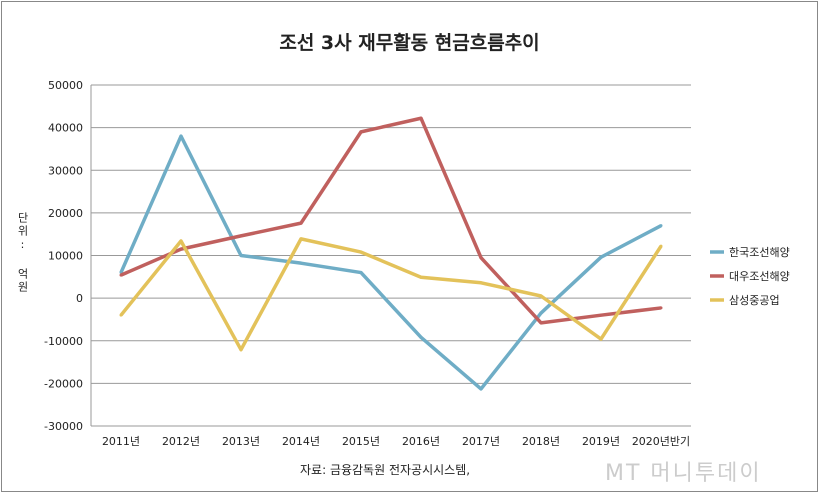 The width and height of the screenshot is (819, 493). I want to click on y-tick-label: 10000, so click(65, 256).